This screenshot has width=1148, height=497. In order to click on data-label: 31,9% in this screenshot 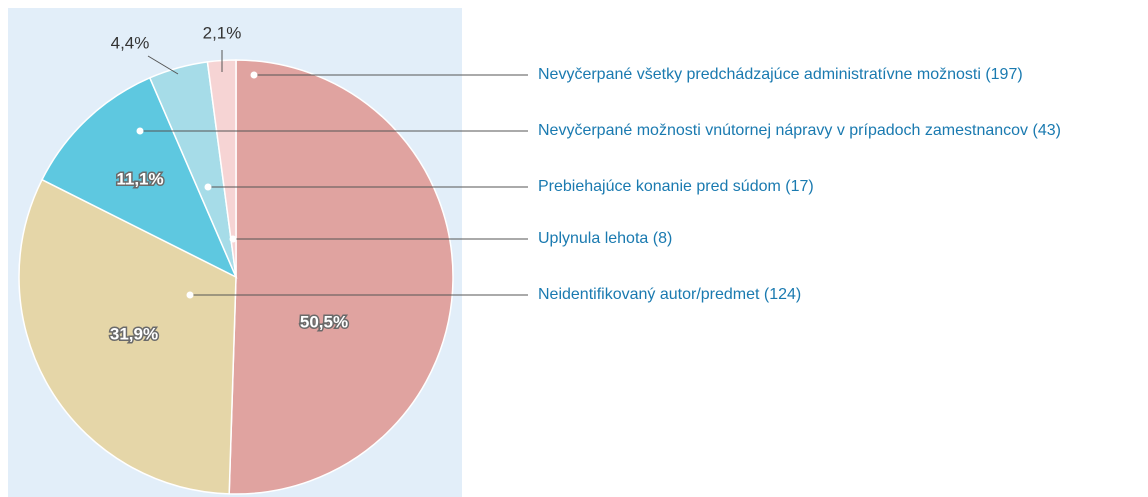, I will do `click(134, 333)`.